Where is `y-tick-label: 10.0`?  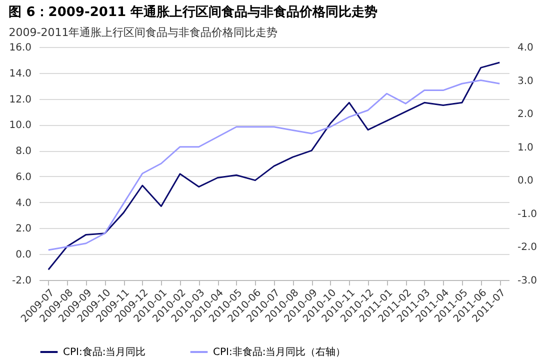 y-tick-label: 10.0 is located at coordinates (20, 126).